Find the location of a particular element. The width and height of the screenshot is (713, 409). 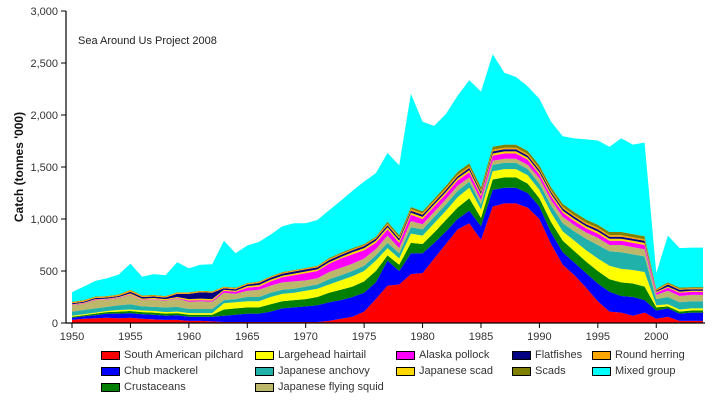

legend-item: Flatfishes is located at coordinates (547, 355).